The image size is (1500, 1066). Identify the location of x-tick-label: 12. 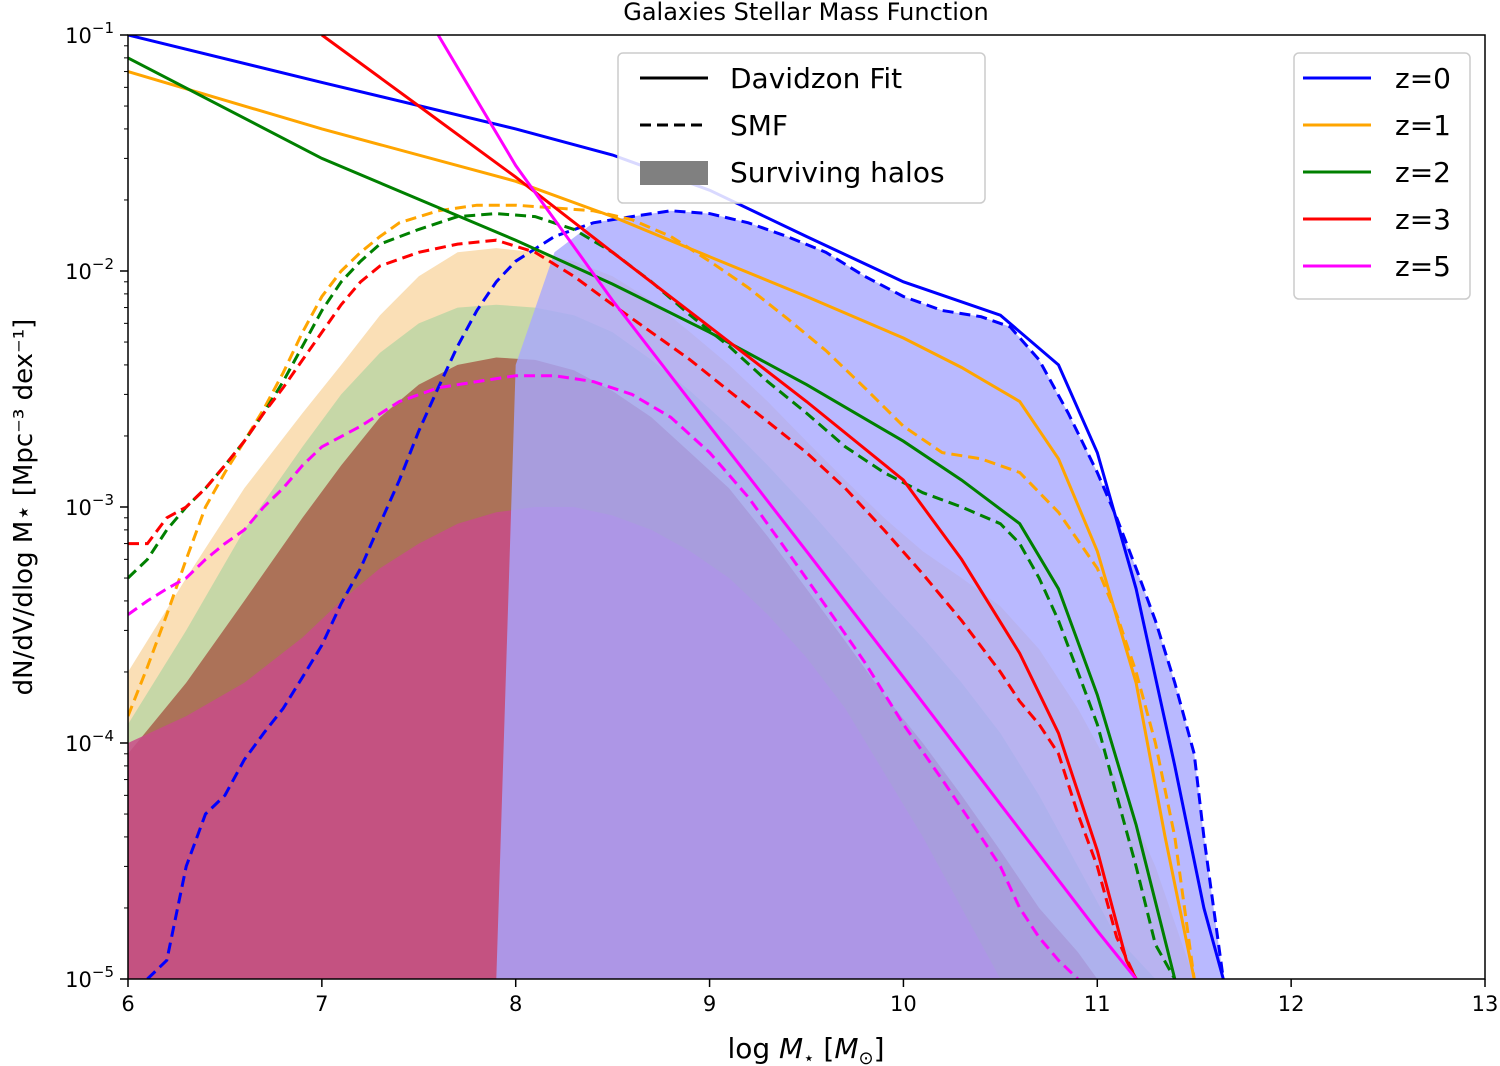
(1291, 1004).